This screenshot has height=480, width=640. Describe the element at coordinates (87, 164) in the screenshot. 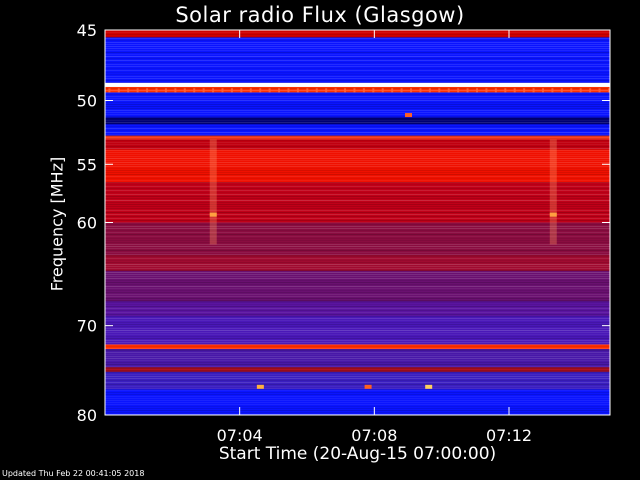

I see `y-tick-label: 55` at that location.